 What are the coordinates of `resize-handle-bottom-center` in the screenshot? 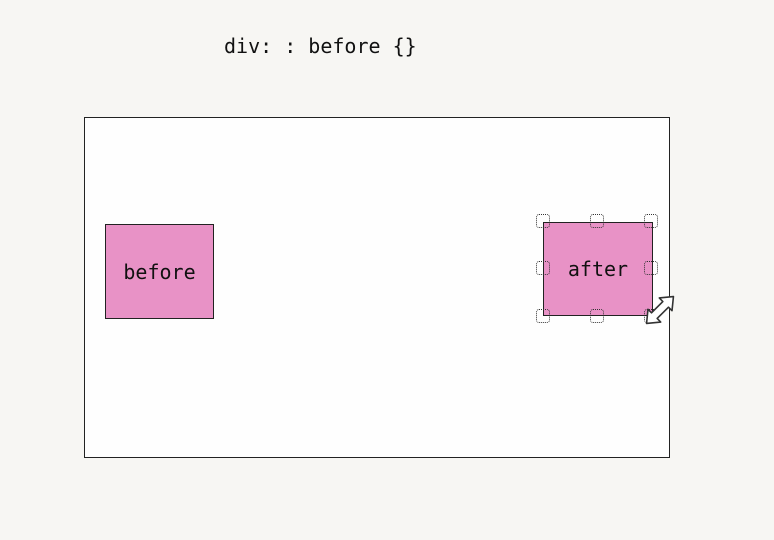 It's located at (597, 316).